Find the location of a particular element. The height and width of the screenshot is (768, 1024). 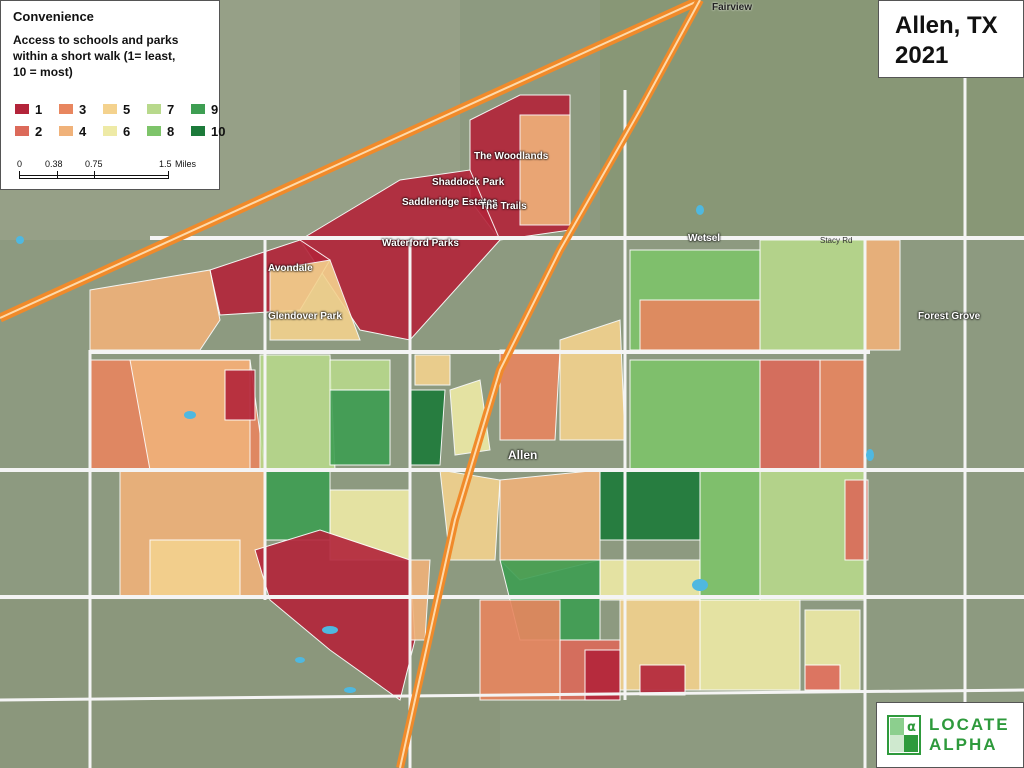

legend-item-9: 9 is located at coordinates (213, 109).